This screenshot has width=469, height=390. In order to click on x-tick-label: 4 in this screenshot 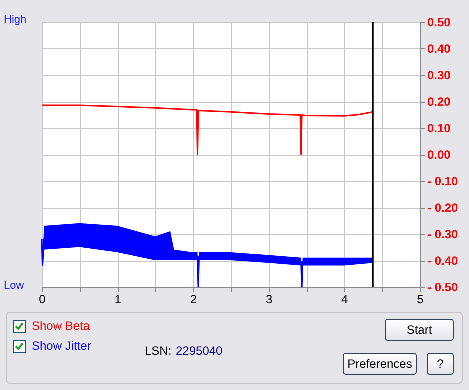, I will do `click(345, 299)`.